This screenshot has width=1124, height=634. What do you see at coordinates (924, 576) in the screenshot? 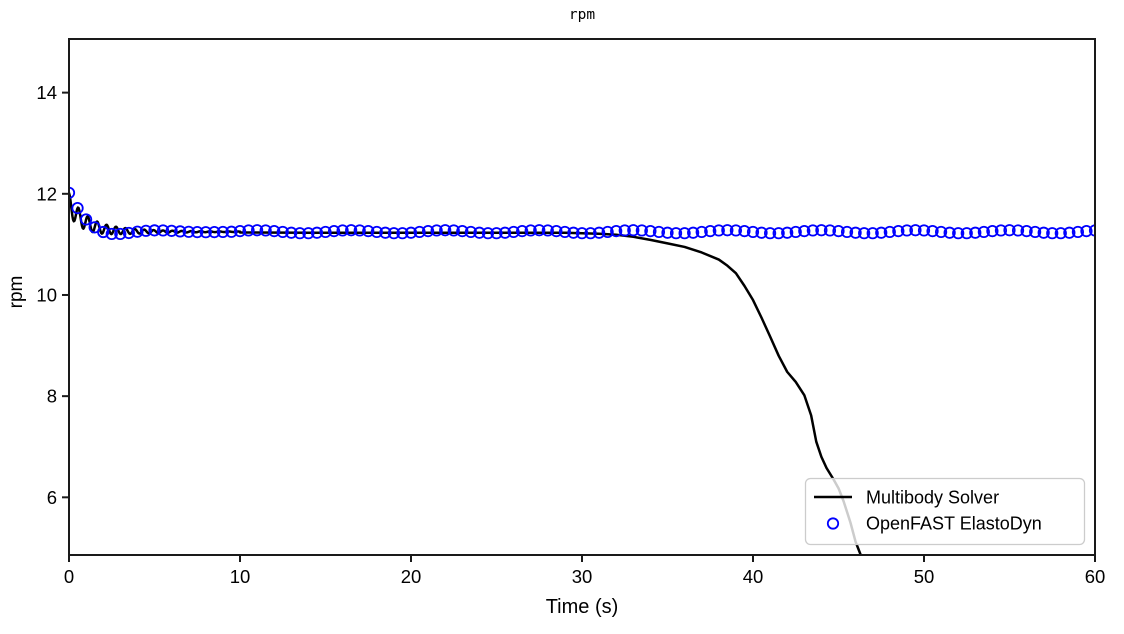
I see `x-tick-label: 50` at bounding box center [924, 576].